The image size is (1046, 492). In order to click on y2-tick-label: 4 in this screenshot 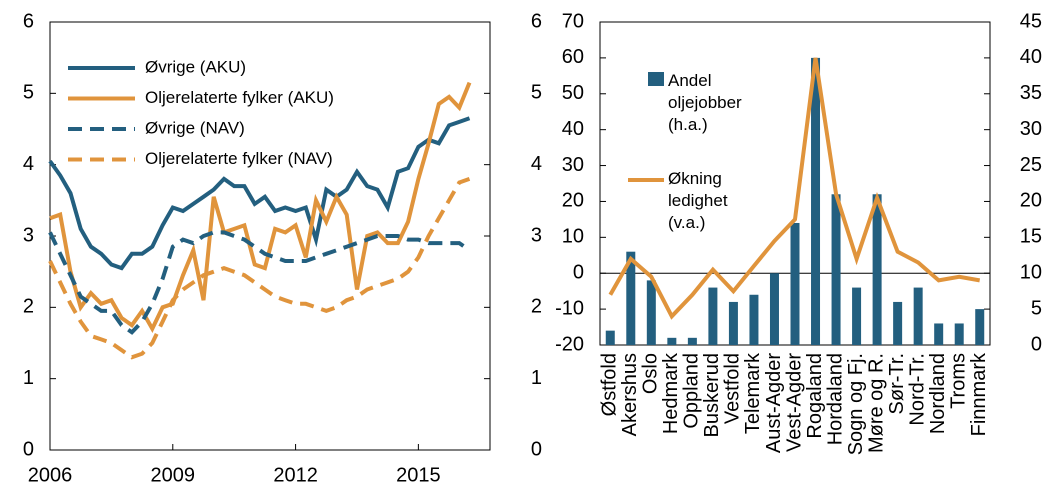, I will do `click(536, 164)`.